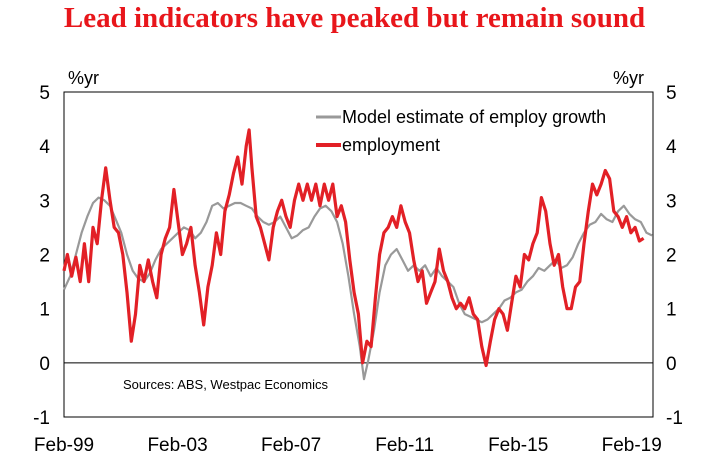 This screenshot has width=709, height=469. What do you see at coordinates (671, 147) in the screenshot?
I see `y-tick-right: 4` at bounding box center [671, 147].